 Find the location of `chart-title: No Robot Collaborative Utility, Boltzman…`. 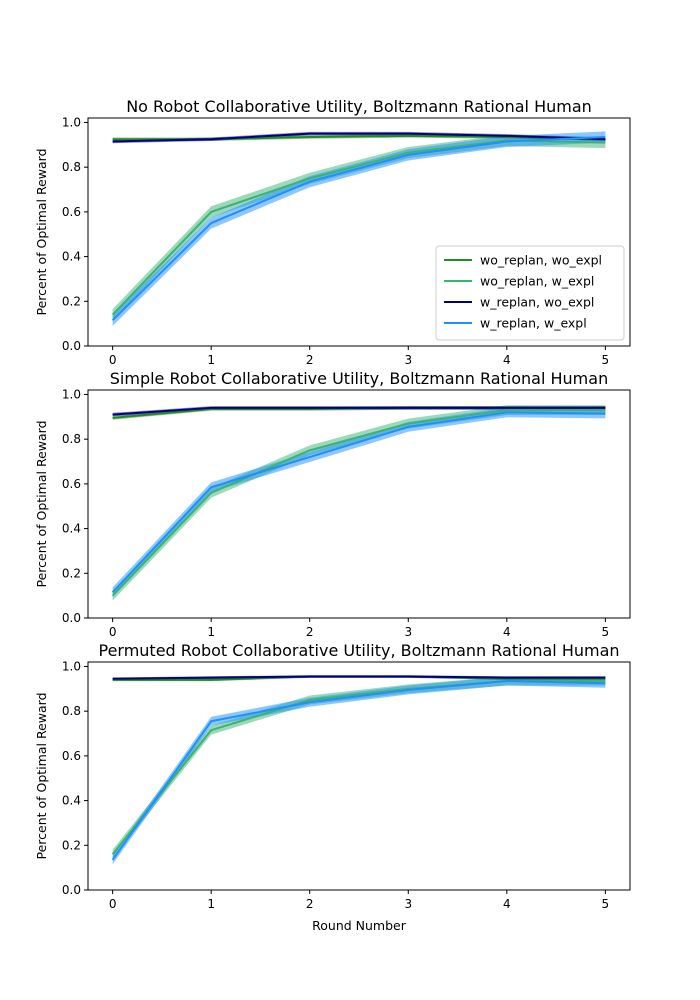

chart-title: No Robot Collaborative Utility, Boltzman… is located at coordinates (359, 106).